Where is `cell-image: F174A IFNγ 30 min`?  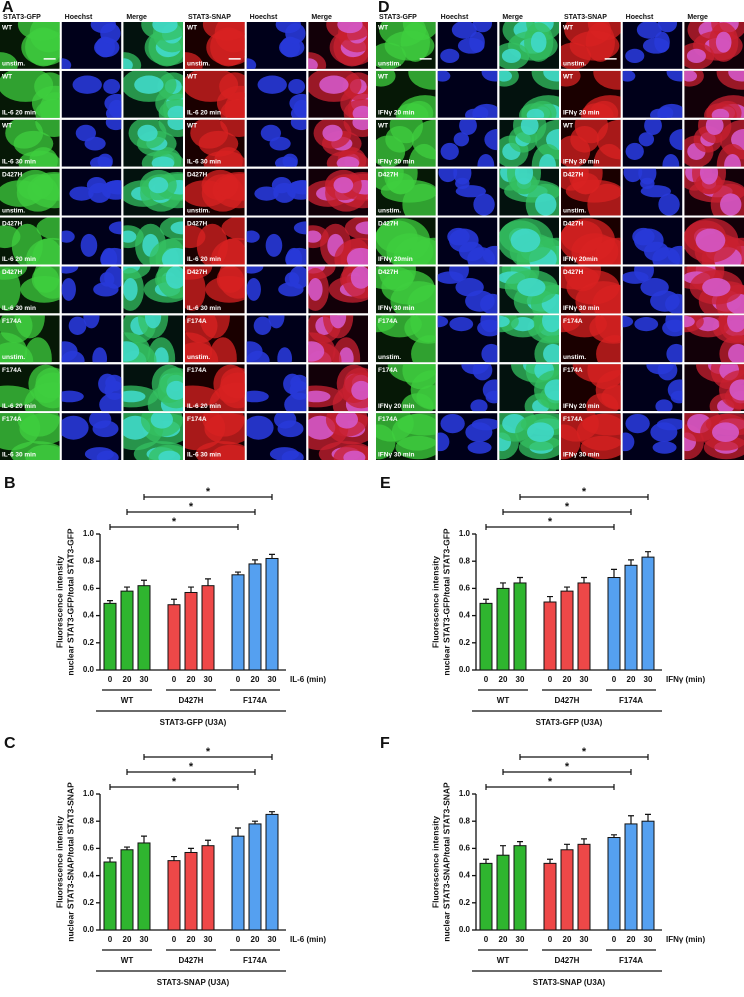 cell-image: F174A IFNγ 30 min is located at coordinates (406, 436).